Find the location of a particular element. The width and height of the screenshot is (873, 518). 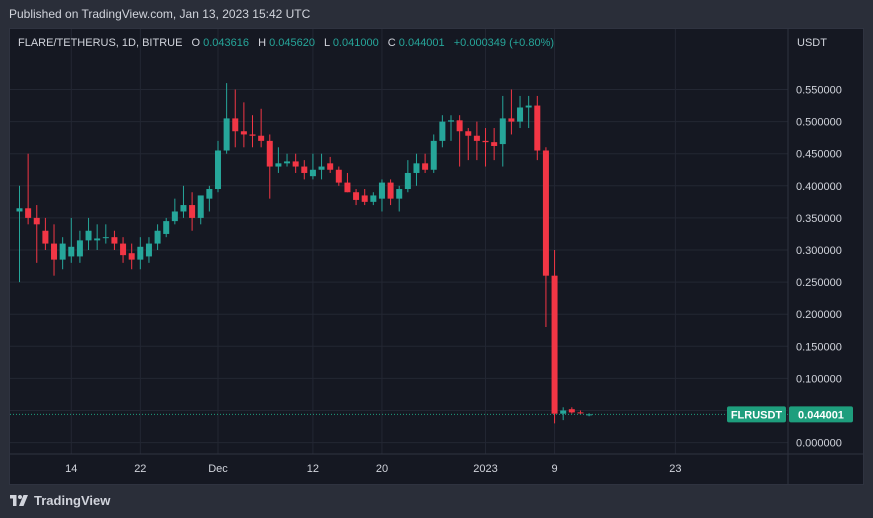

x-tick-label: Dec is located at coordinates (218, 469).